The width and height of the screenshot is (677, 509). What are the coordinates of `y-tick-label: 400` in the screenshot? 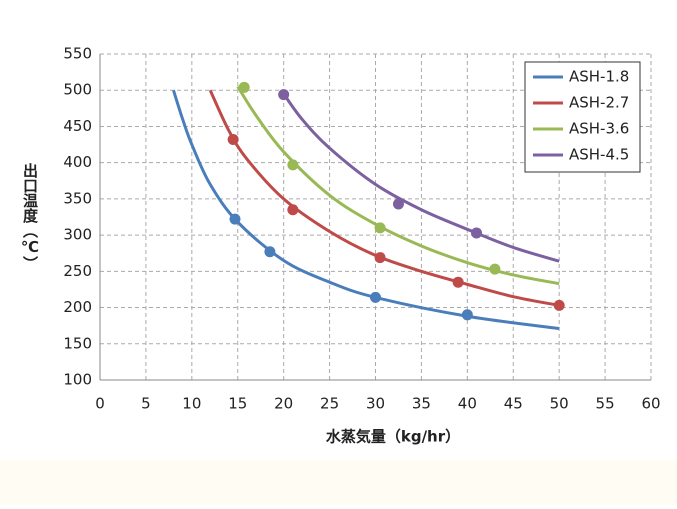 It's located at (77, 162).